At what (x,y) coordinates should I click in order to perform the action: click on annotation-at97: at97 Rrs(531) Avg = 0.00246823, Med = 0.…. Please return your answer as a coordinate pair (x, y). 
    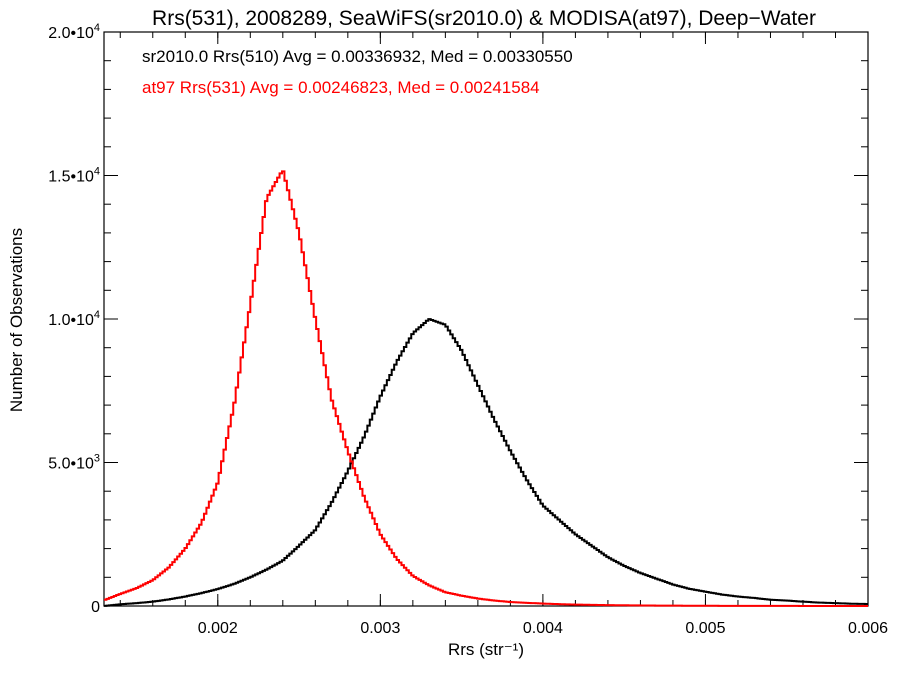
    Looking at the image, I should click on (341, 87).